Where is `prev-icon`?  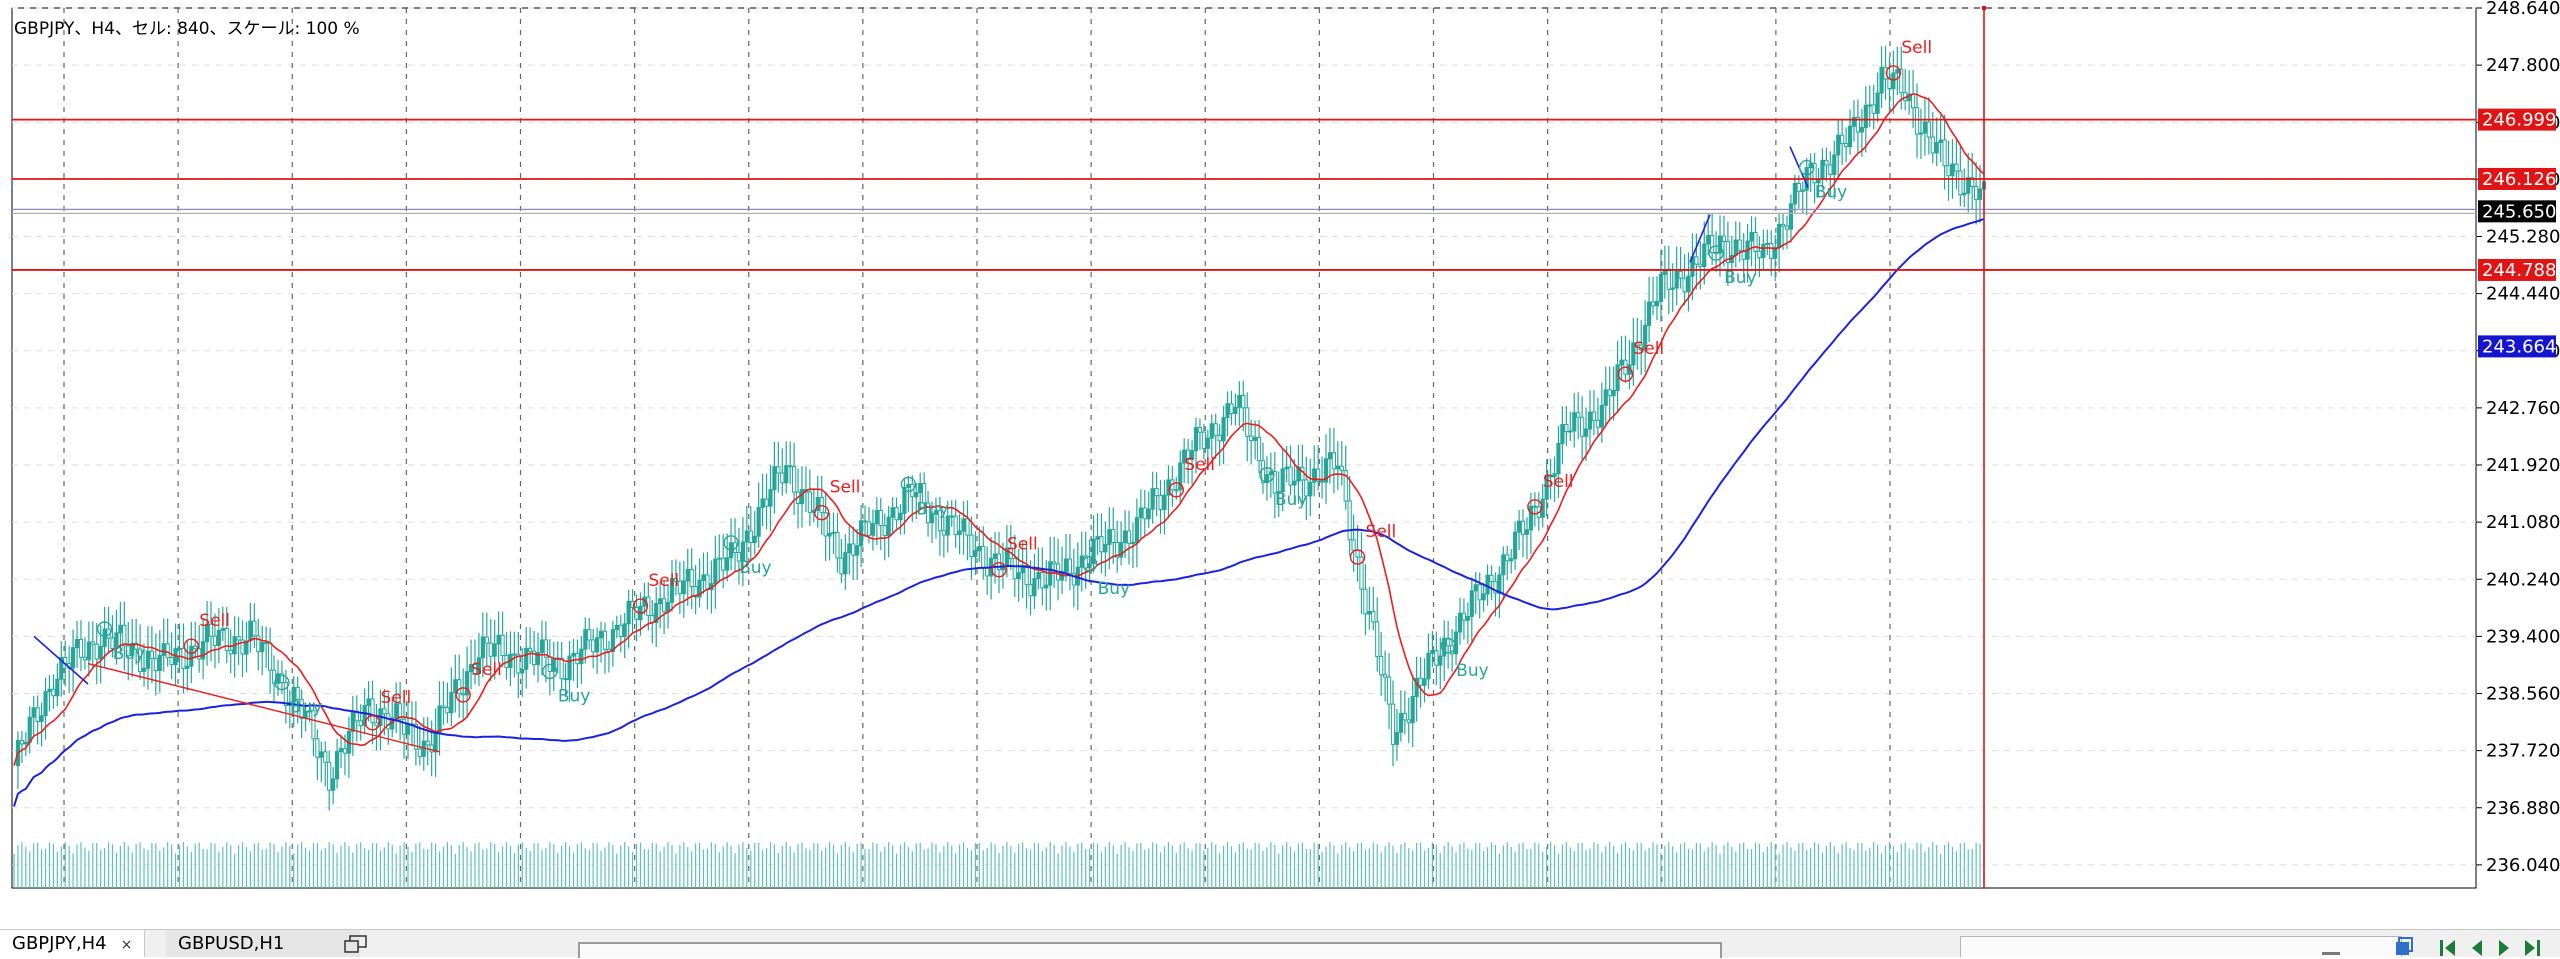 prev-icon is located at coordinates (2476, 946).